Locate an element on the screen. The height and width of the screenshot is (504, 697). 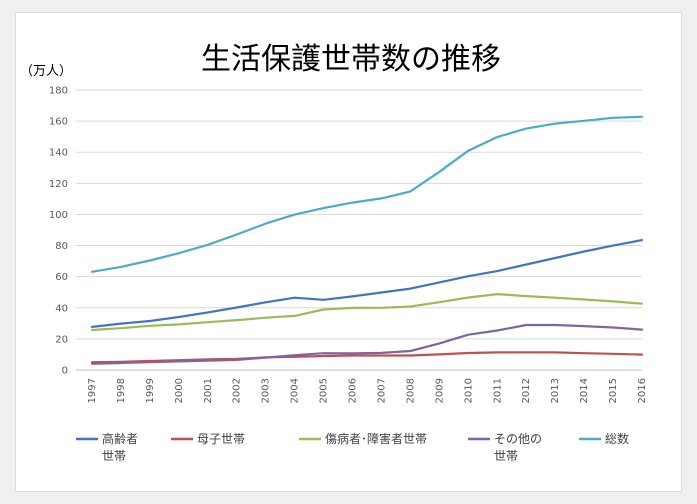
x-tick-label: 2010 is located at coordinates (468, 390).